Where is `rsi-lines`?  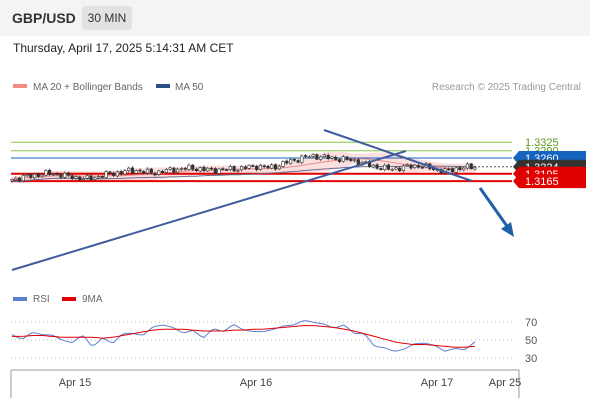
rsi-lines is located at coordinates (243, 336).